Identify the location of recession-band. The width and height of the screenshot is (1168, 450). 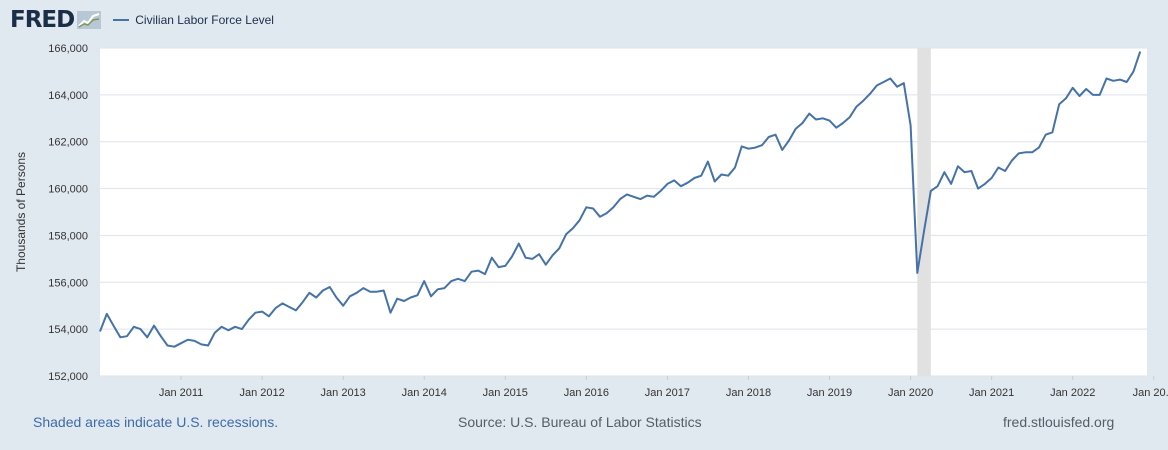
(924, 212).